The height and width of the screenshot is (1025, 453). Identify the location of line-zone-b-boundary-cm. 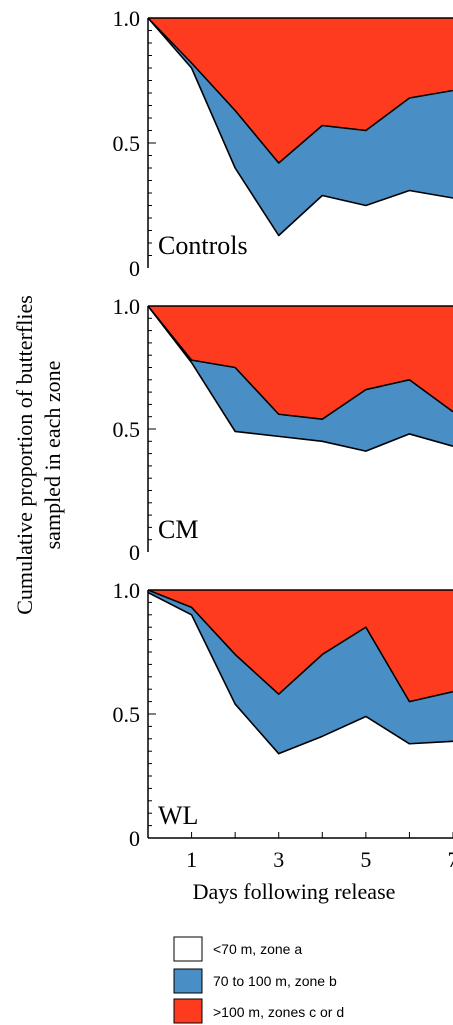
(300, 378).